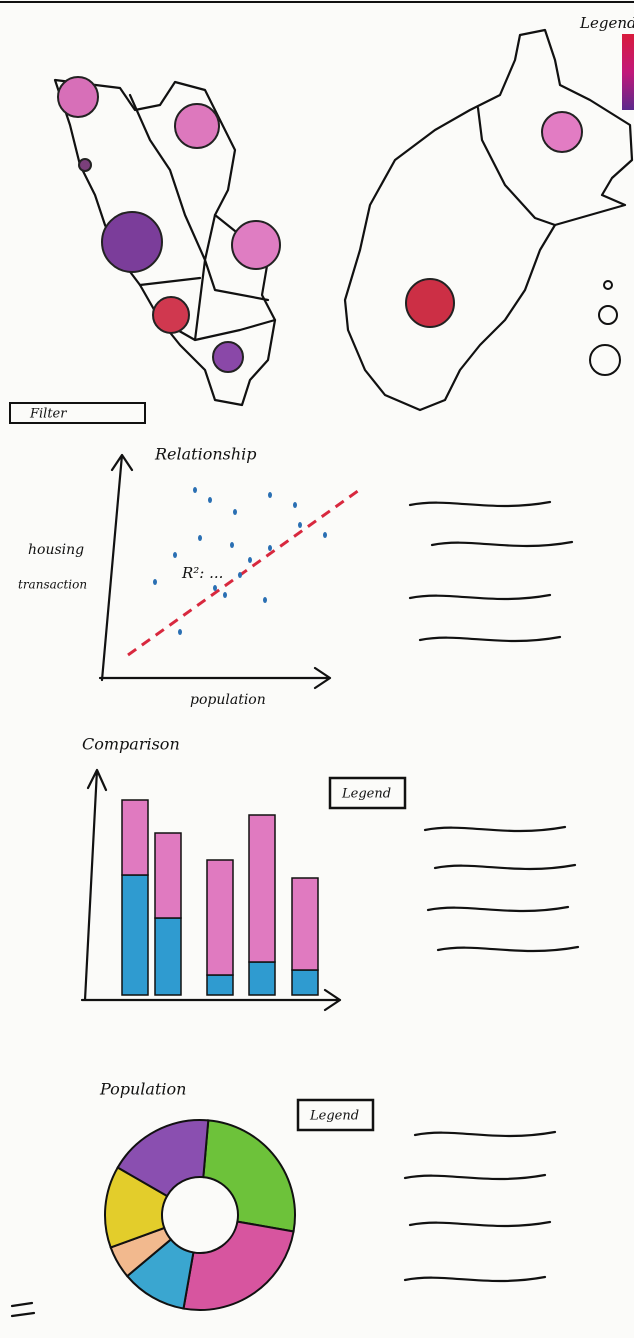 This screenshot has height=1338, width=634. I want to click on y-label: housing, so click(56, 550).